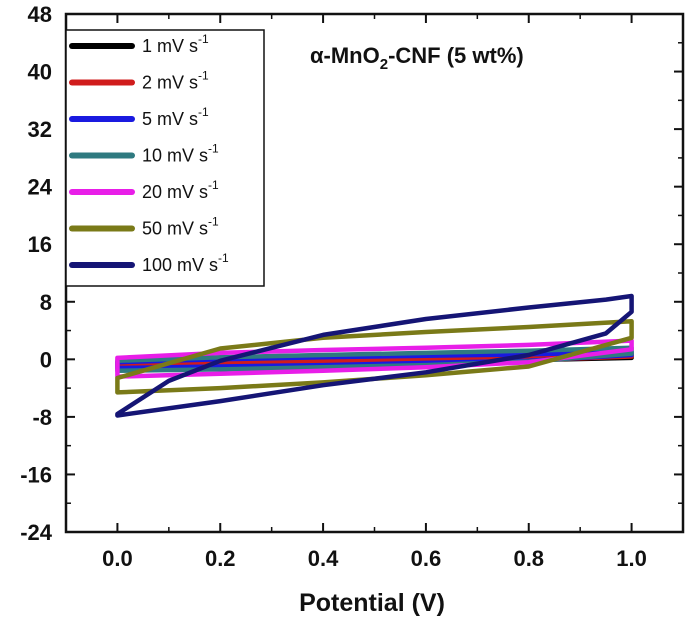  What do you see at coordinates (631, 558) in the screenshot?
I see `x-tick-label: 1.0` at bounding box center [631, 558].